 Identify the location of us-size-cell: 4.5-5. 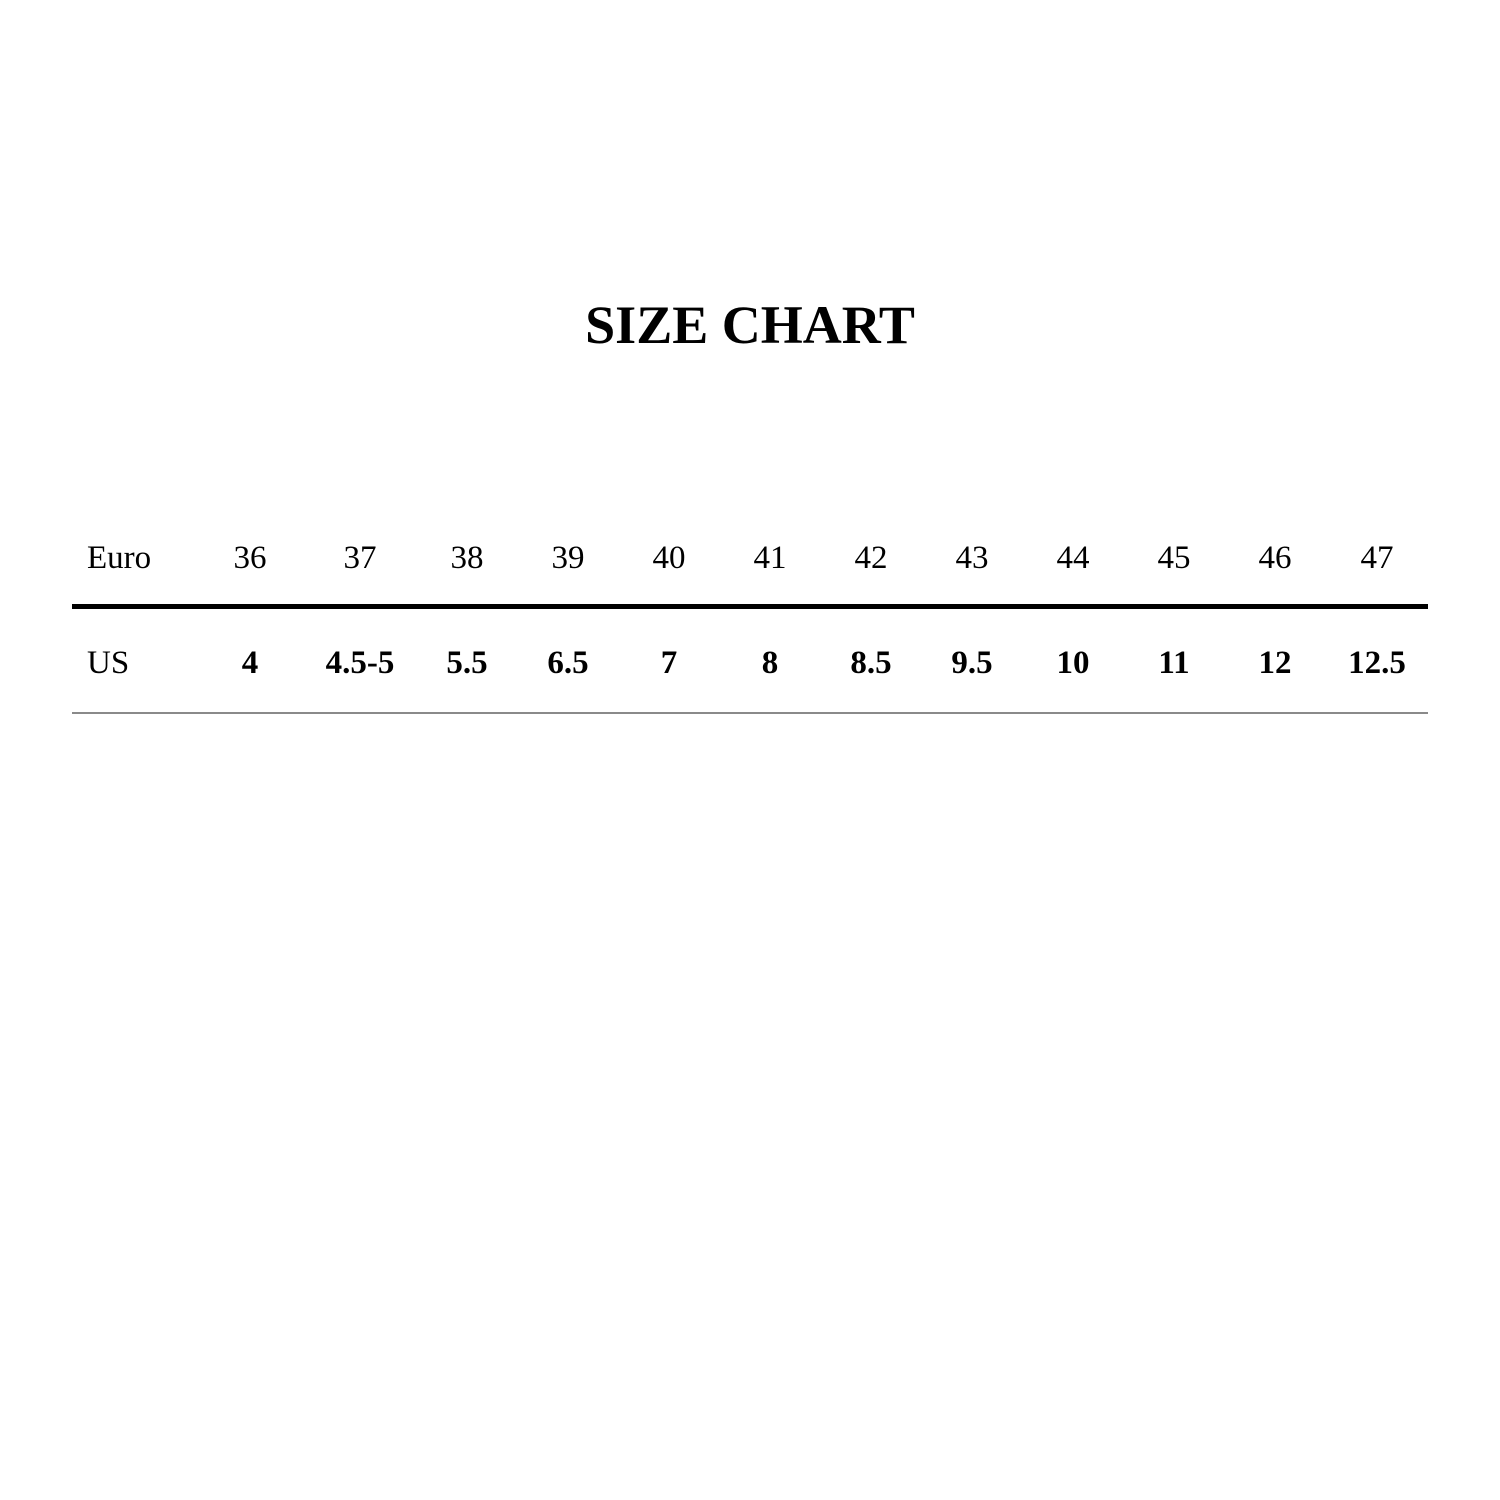
(360, 663).